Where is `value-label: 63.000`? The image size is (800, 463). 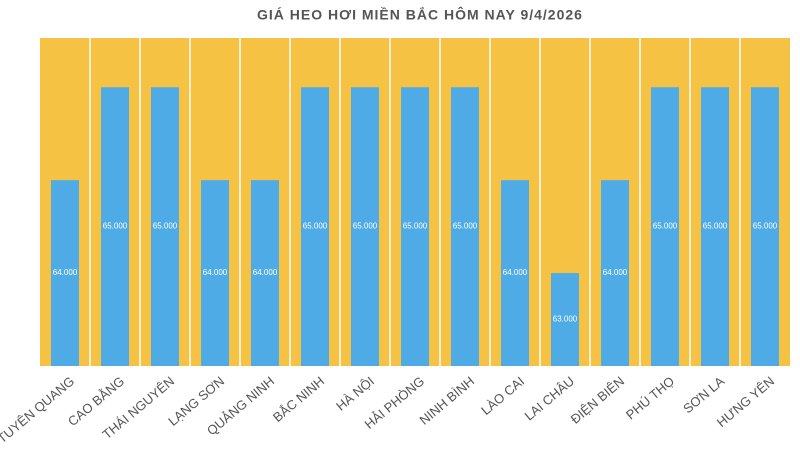
value-label: 63.000 is located at coordinates (565, 319).